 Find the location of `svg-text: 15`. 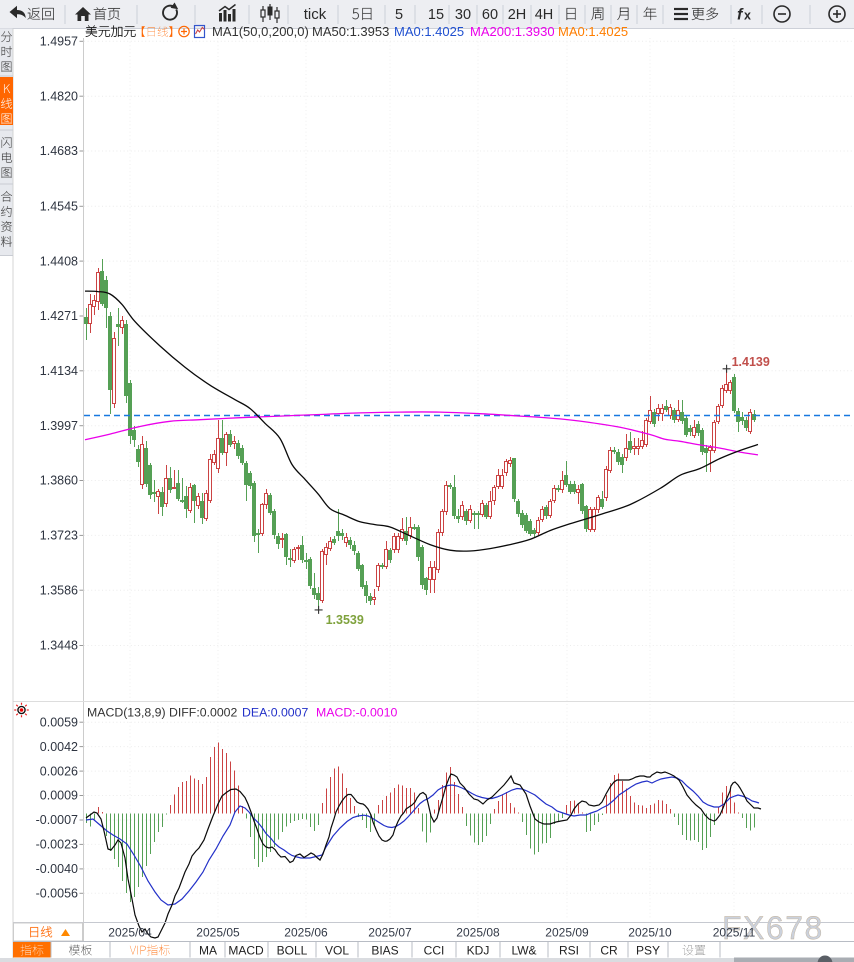

svg-text: 15 is located at coordinates (436, 15).